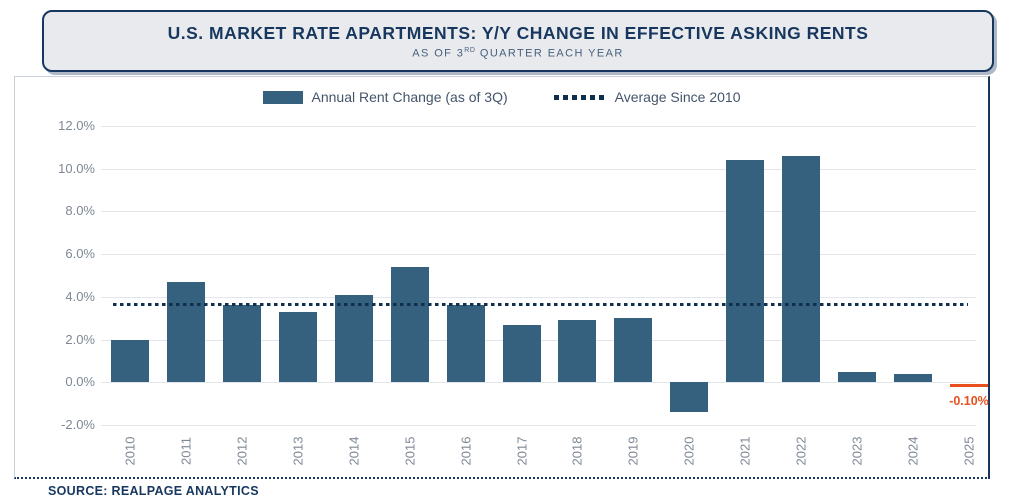 This screenshot has width=1024, height=503. I want to click on subtitle-ordinal: RD, so click(470, 50).